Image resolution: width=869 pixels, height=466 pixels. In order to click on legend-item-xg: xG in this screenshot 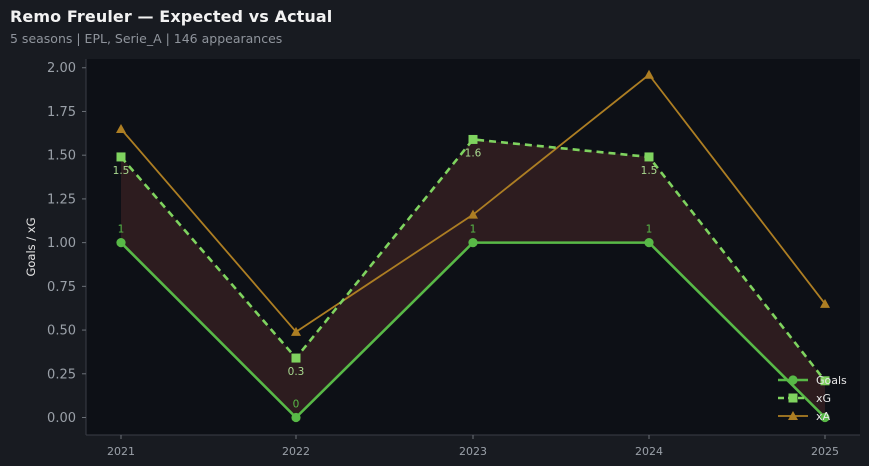, I will do `click(804, 398)`.